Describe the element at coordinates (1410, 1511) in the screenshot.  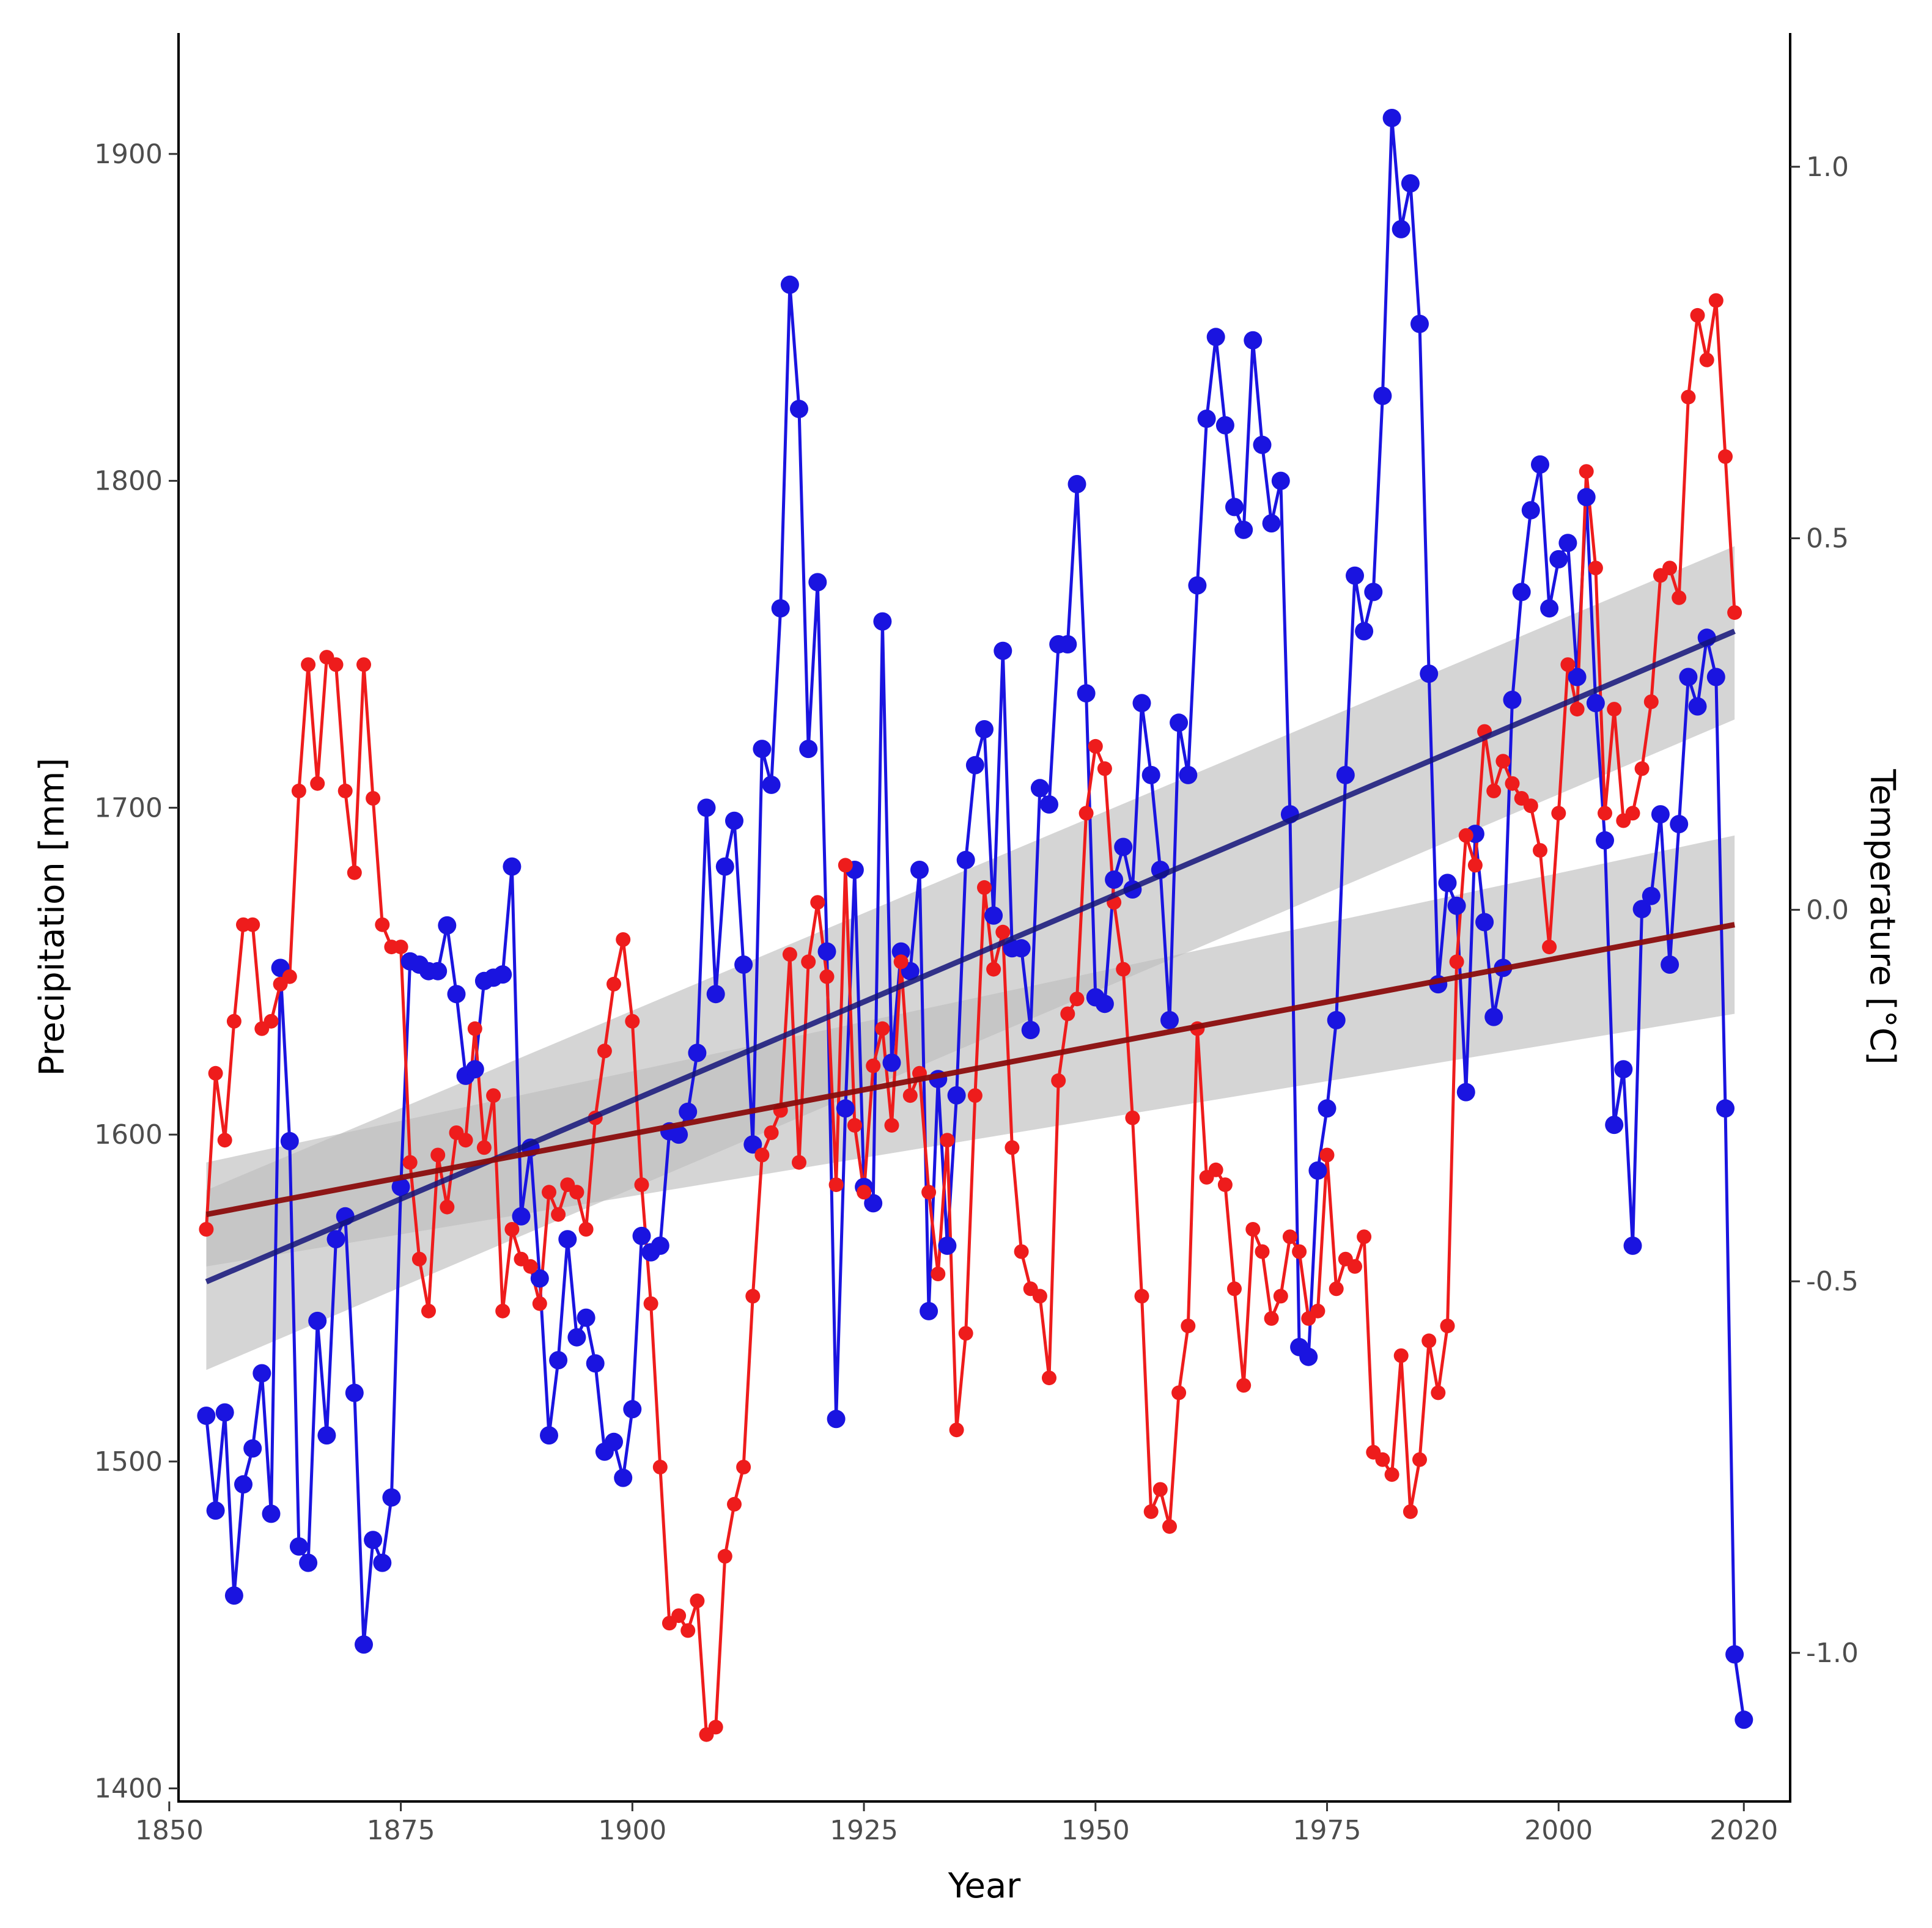
I see `temperature-point-1984` at that location.